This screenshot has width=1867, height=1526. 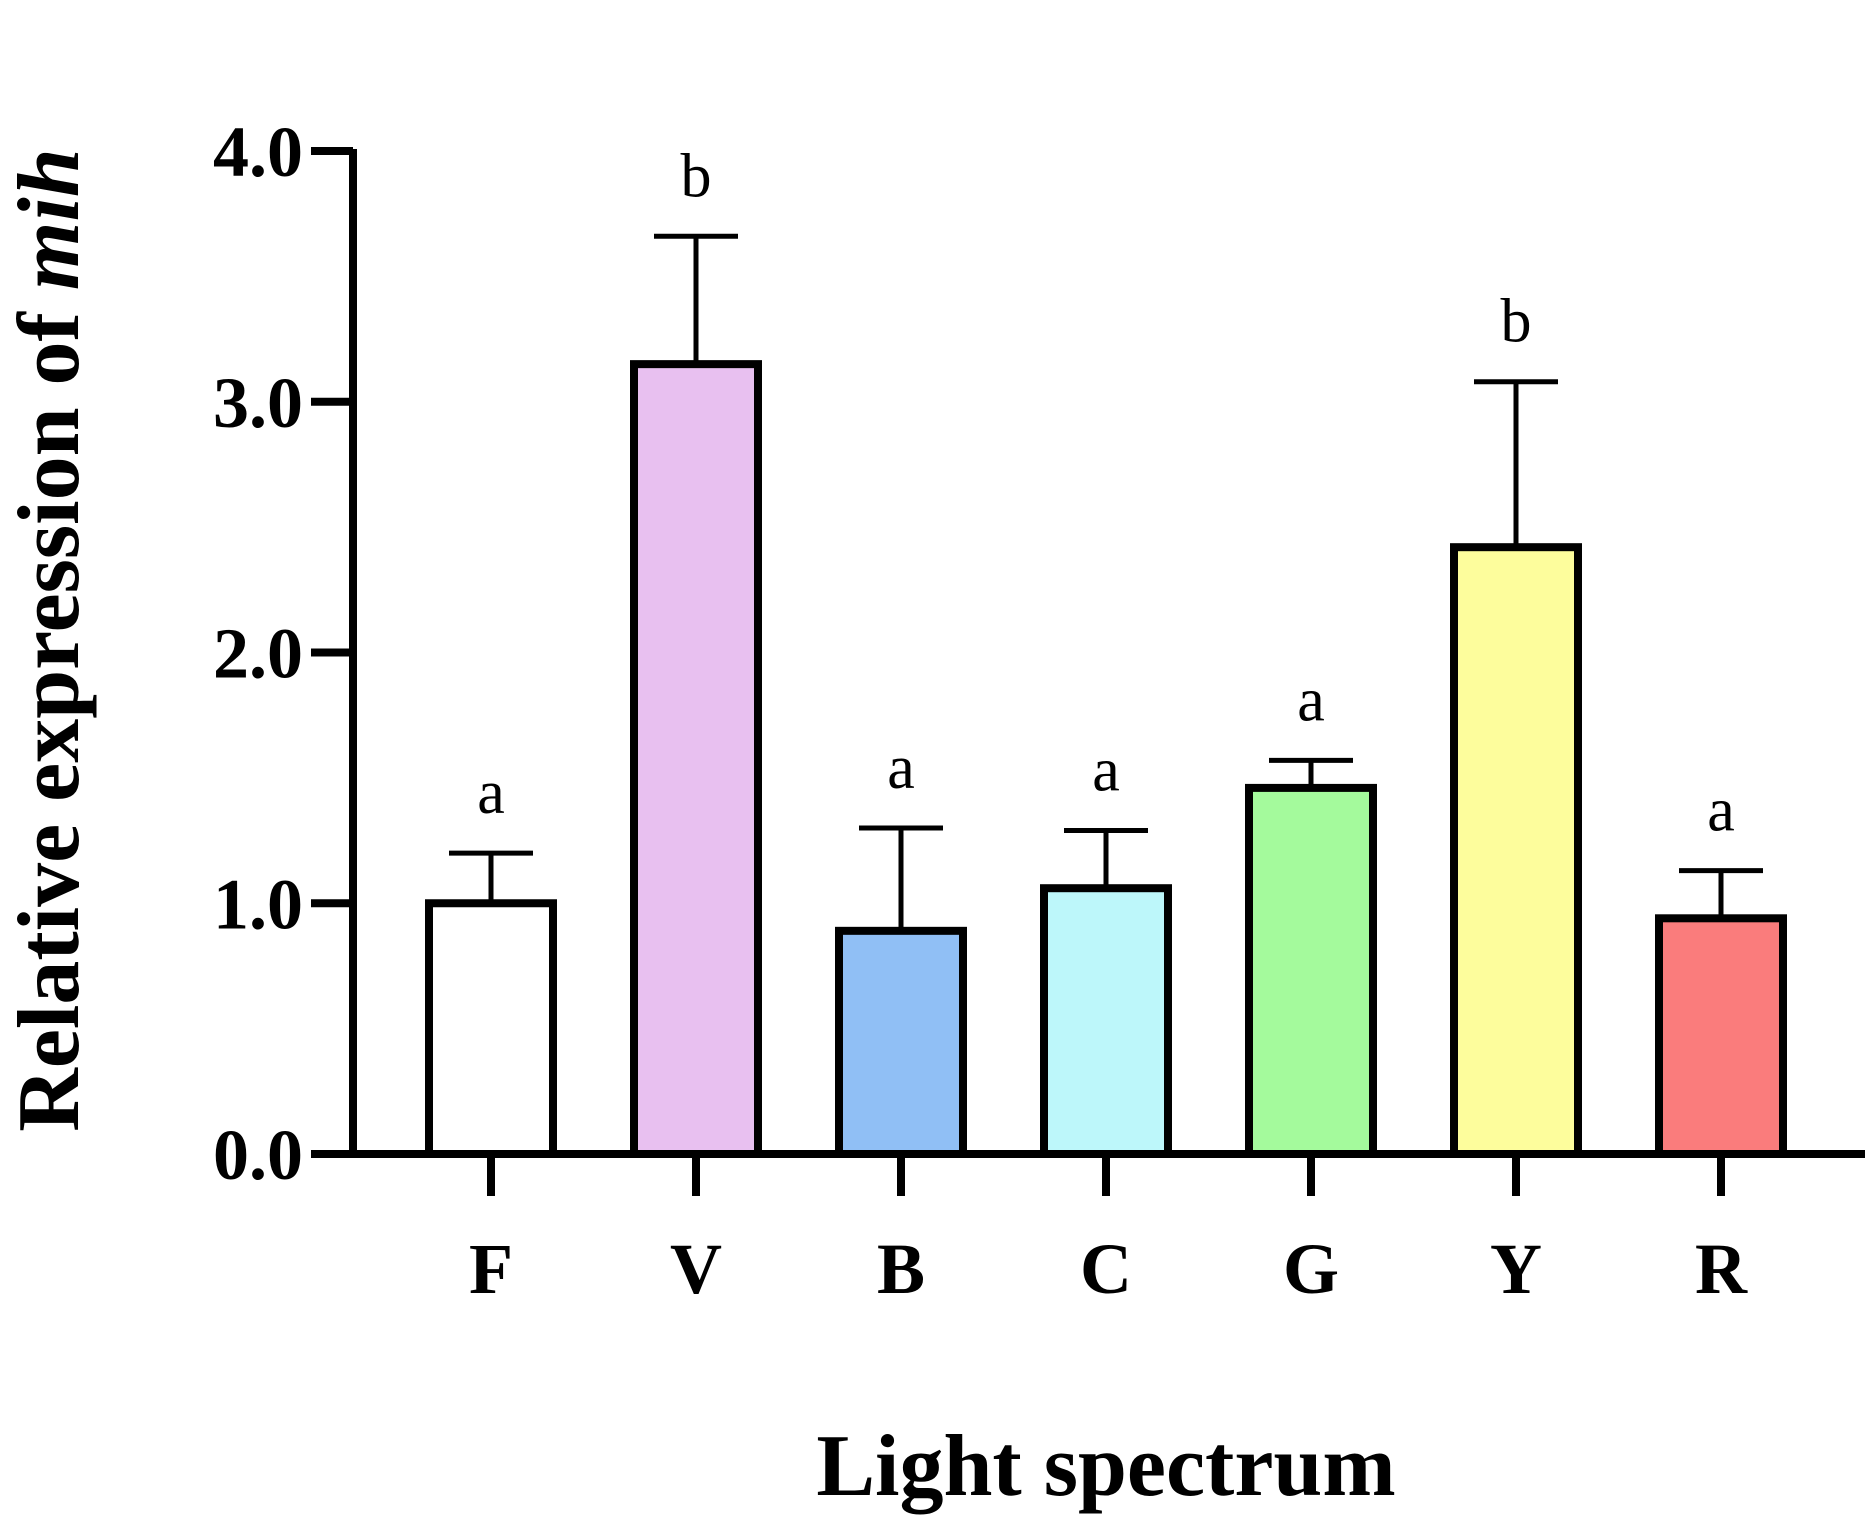 I want to click on x-tick-label: F, so click(x=491, y=1269).